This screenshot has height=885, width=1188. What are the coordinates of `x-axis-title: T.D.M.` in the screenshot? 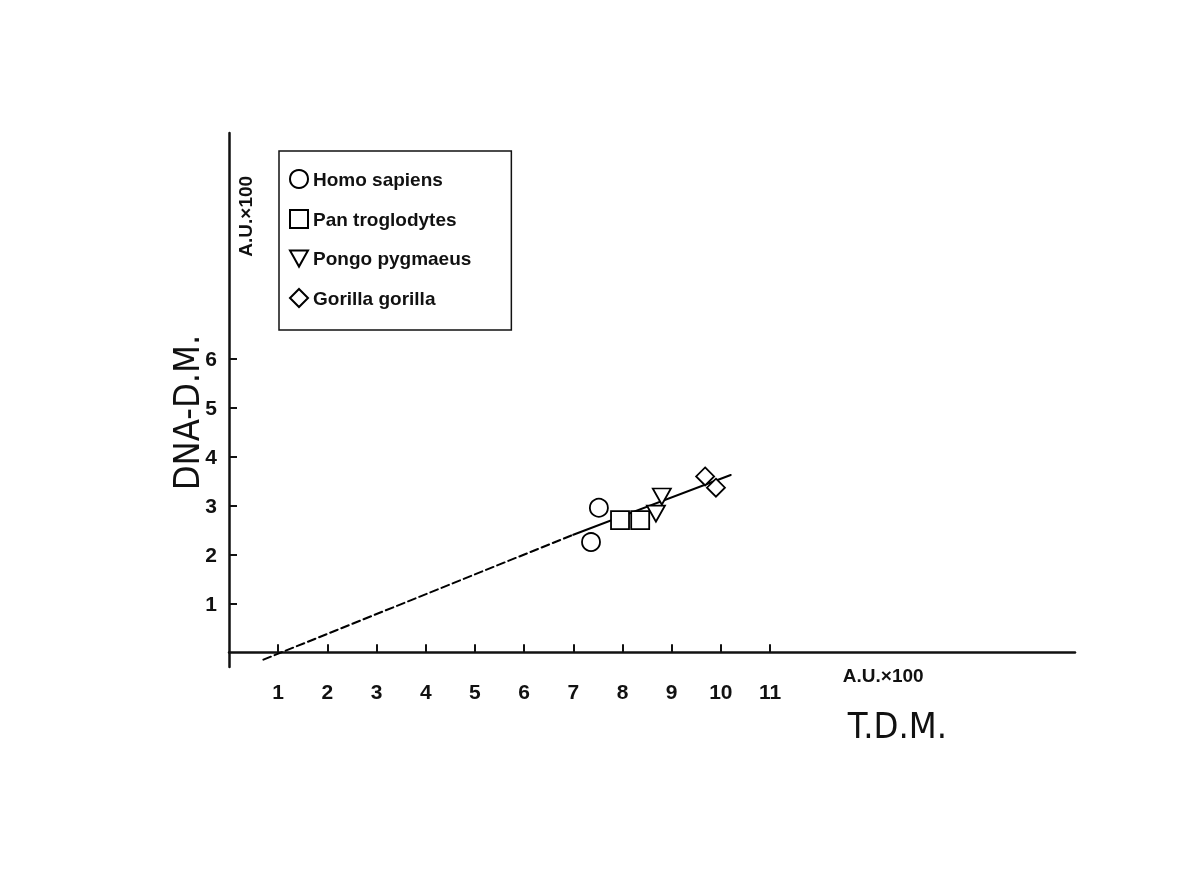 It's located at (896, 725).